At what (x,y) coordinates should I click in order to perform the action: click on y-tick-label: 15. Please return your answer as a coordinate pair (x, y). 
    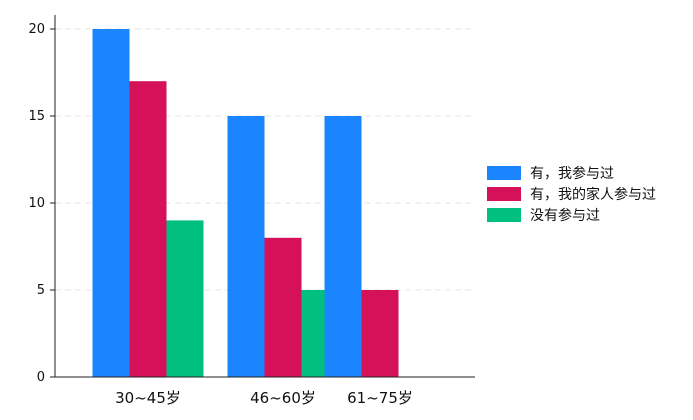
    Looking at the image, I should click on (36, 116).